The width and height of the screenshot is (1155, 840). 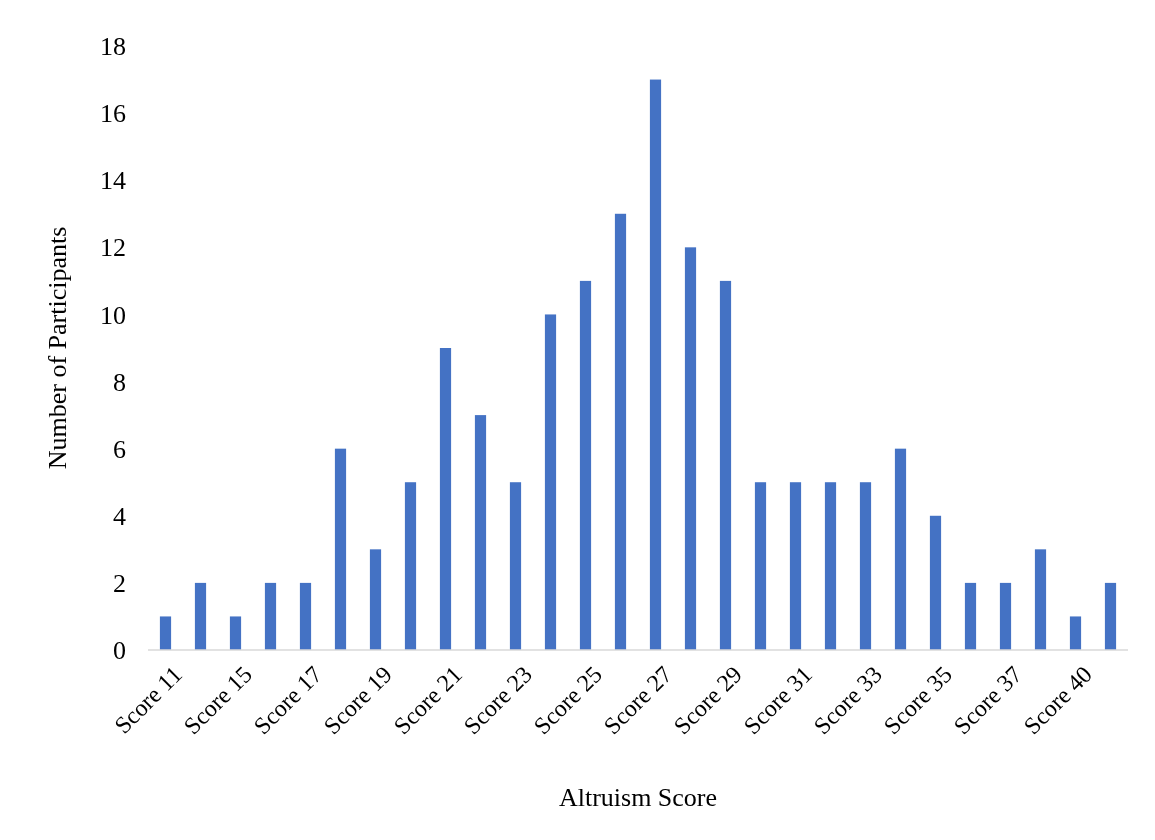 I want to click on y-tick-label: 4, so click(x=119, y=516).